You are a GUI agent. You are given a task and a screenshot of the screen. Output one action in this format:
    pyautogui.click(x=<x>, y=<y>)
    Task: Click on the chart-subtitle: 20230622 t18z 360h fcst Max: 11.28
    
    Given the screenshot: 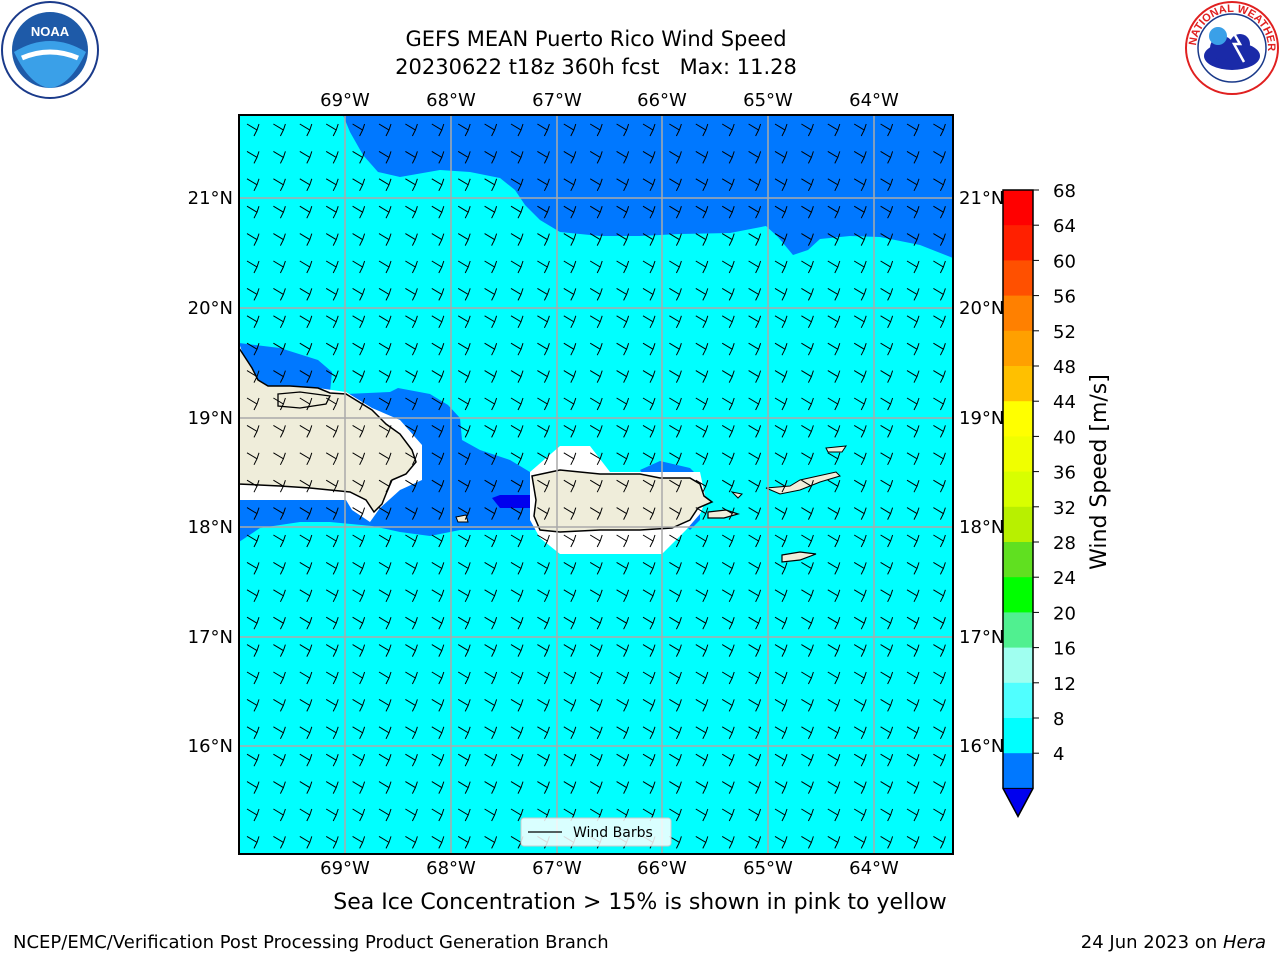 What is the action you would take?
    pyautogui.click(x=596, y=67)
    